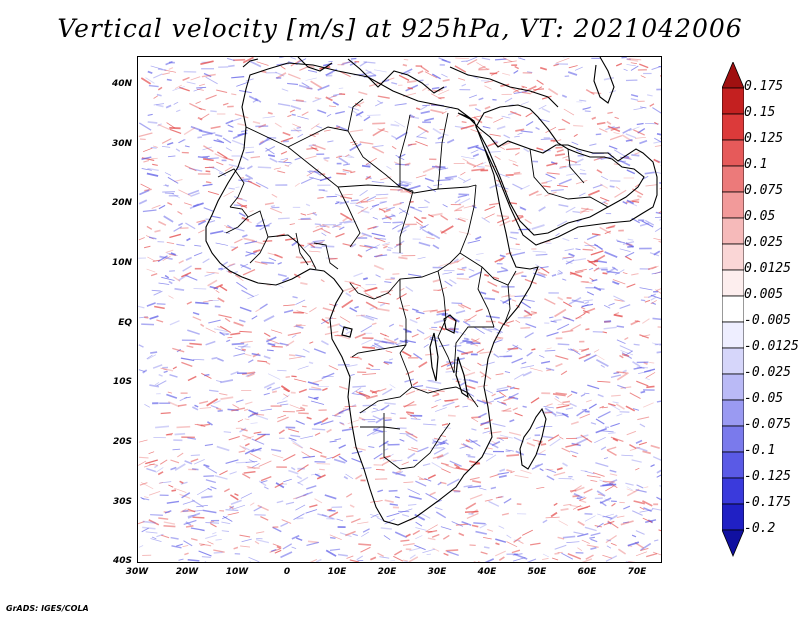 The image size is (800, 618). What do you see at coordinates (121, 263) in the screenshot?
I see `lat-label-10n: 10N` at bounding box center [121, 263].